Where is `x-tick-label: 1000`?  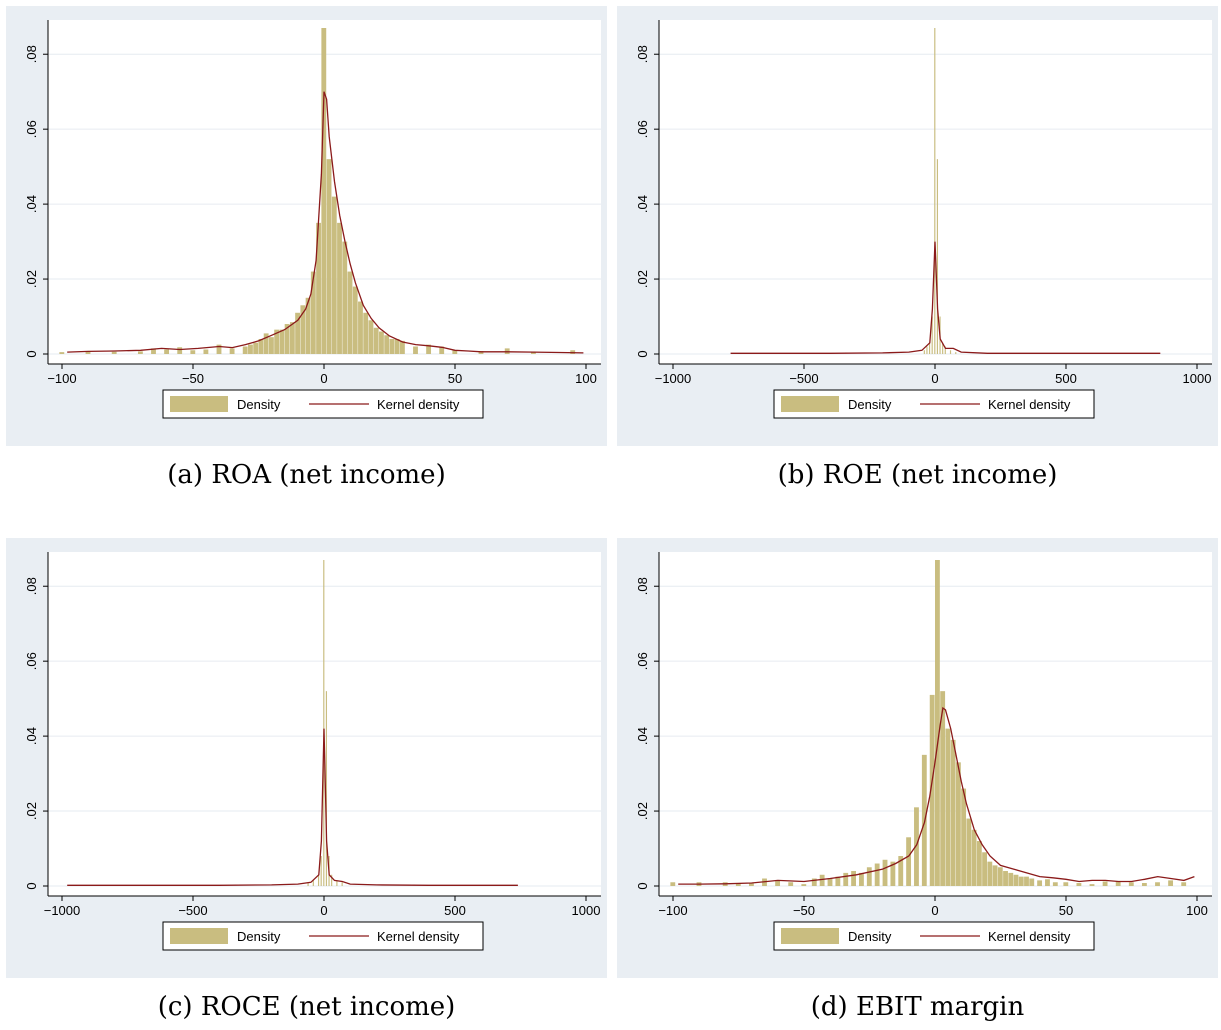 x-tick-label: 1000 is located at coordinates (1197, 378).